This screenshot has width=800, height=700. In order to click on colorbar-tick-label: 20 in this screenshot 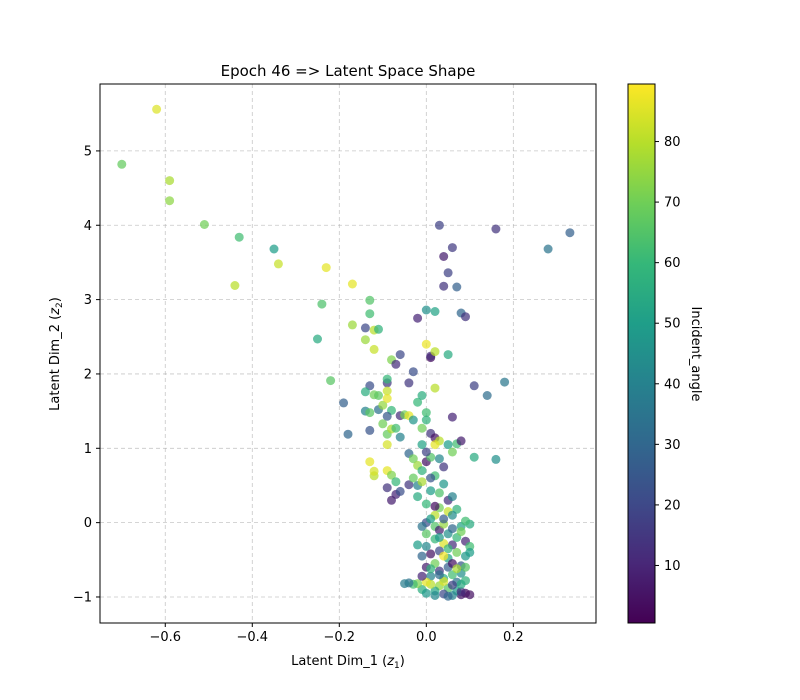, I will do `click(672, 505)`.